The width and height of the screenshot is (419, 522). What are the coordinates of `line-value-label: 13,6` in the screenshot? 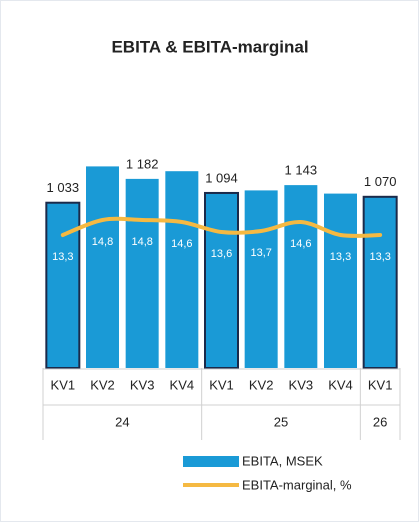 It's located at (221, 254).